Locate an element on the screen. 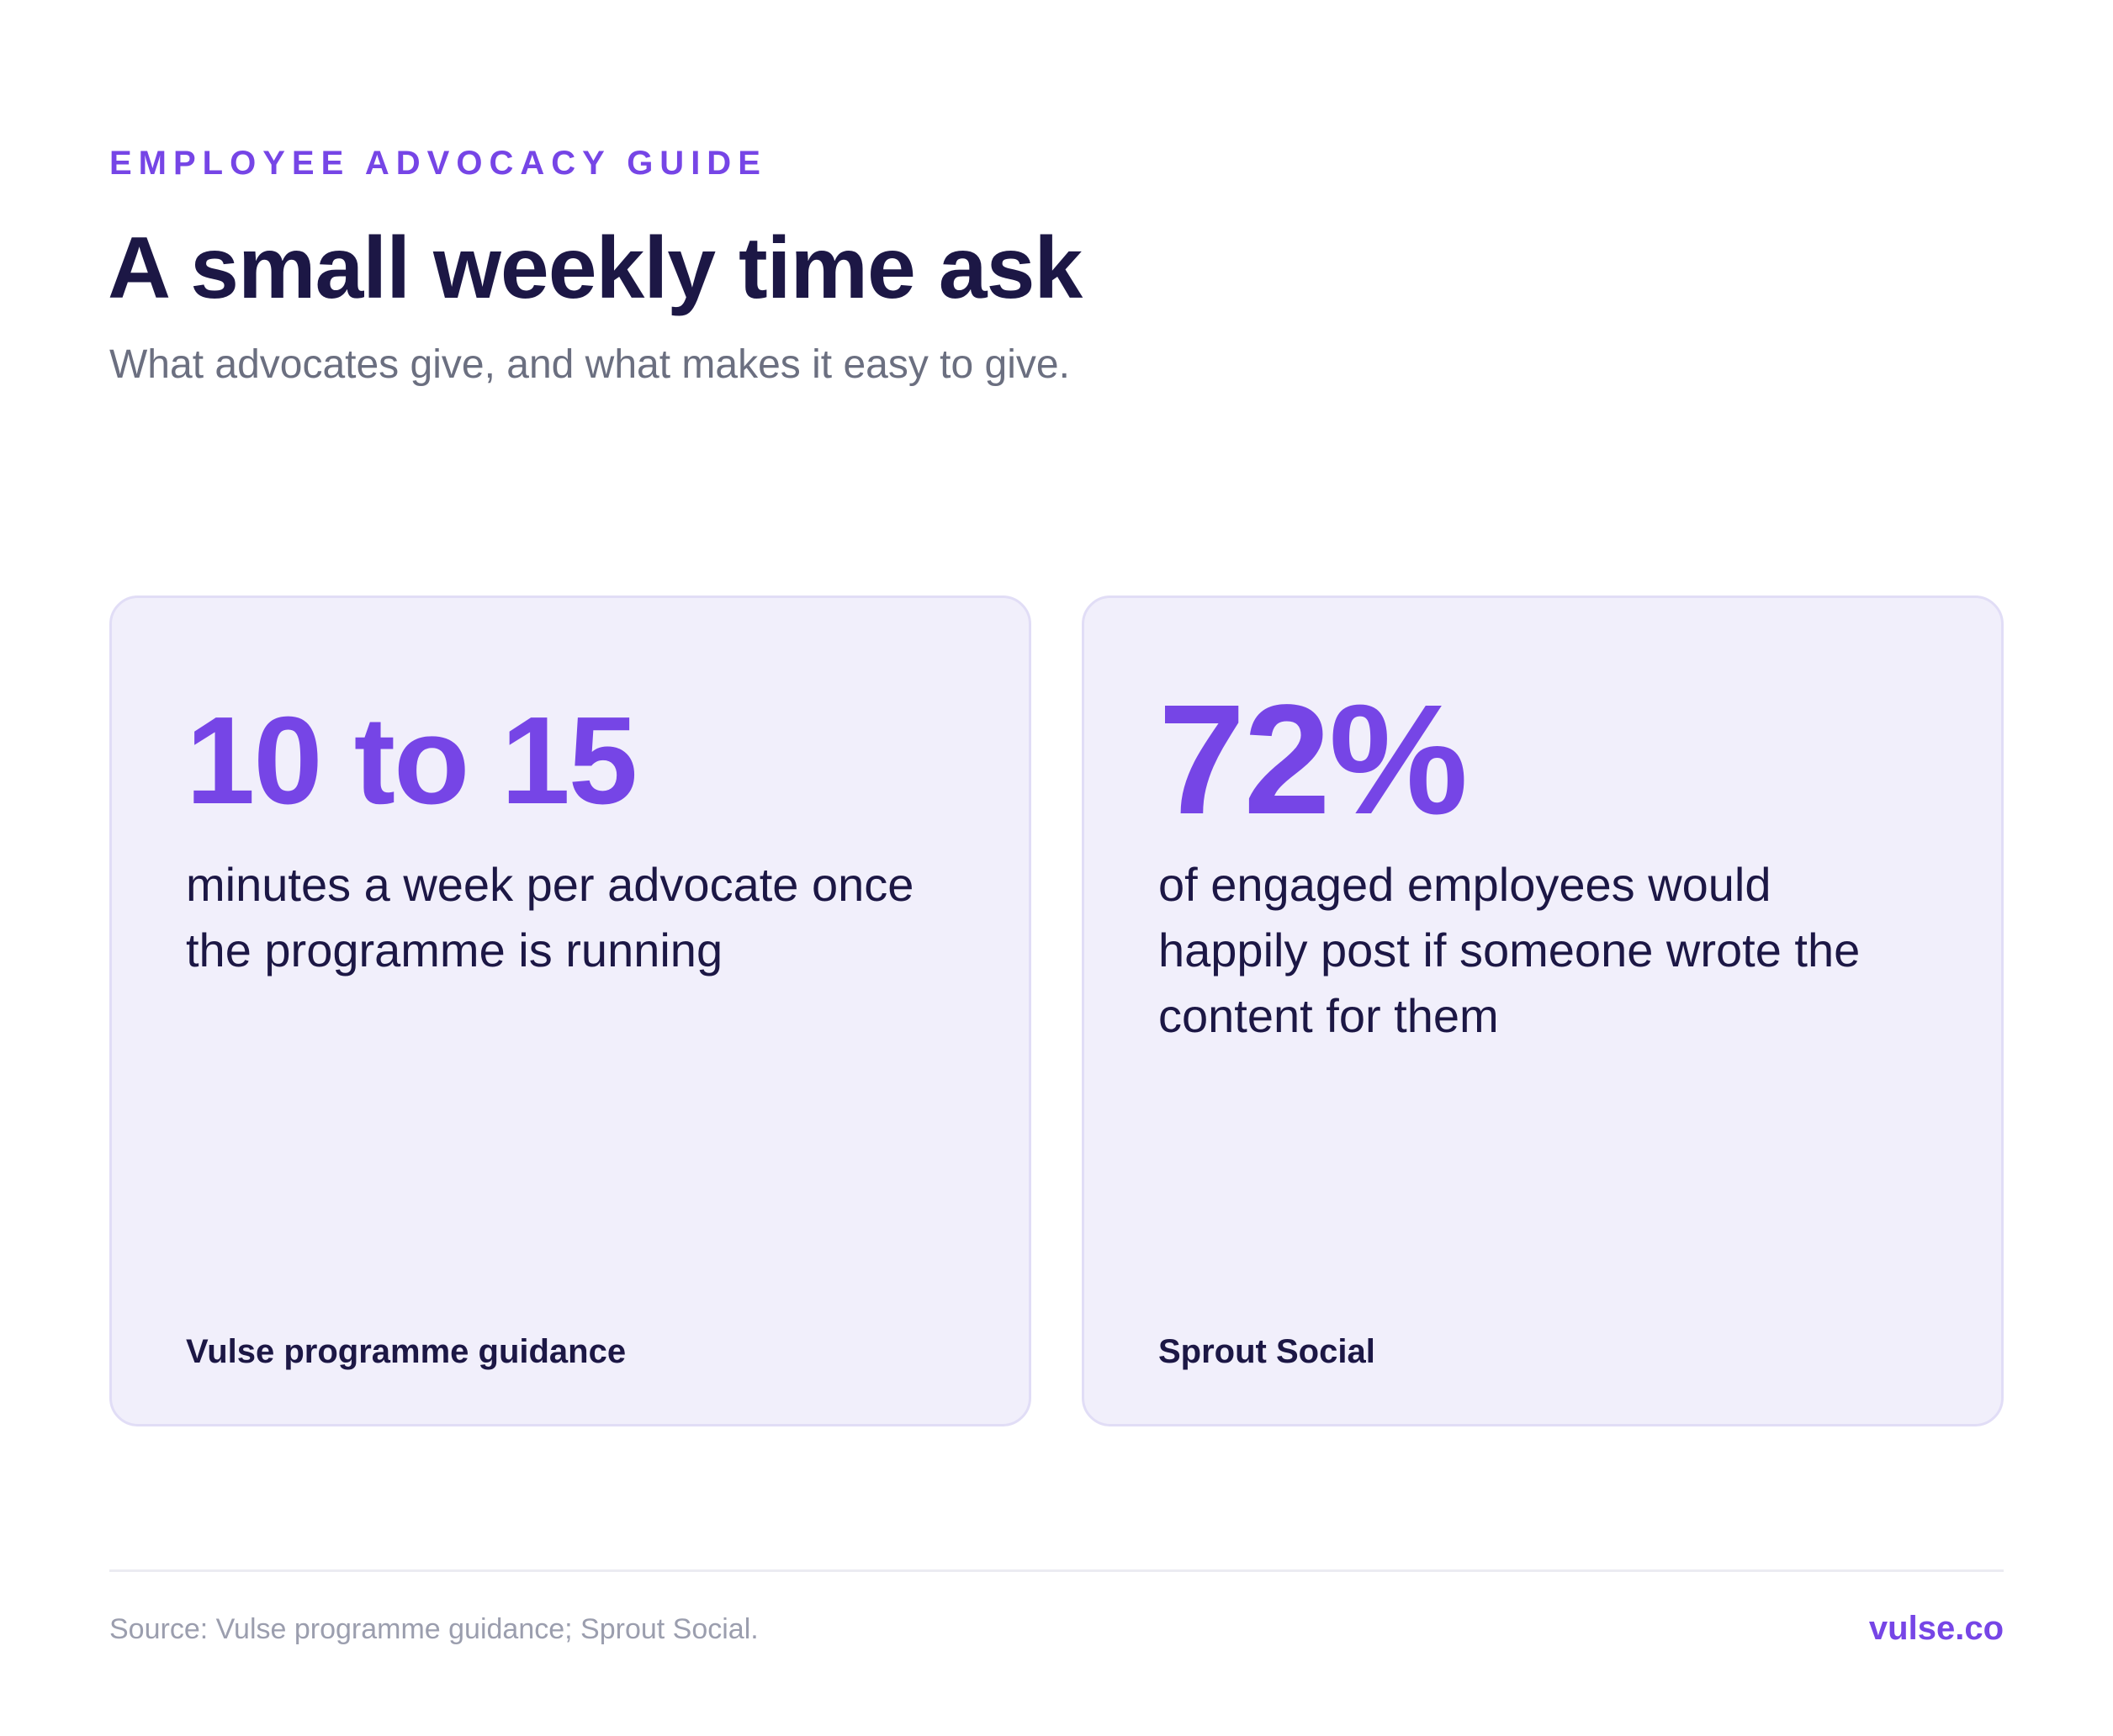 Image resolution: width=2113 pixels, height=1736 pixels. stat-value: 10 to 15 is located at coordinates (412, 761).